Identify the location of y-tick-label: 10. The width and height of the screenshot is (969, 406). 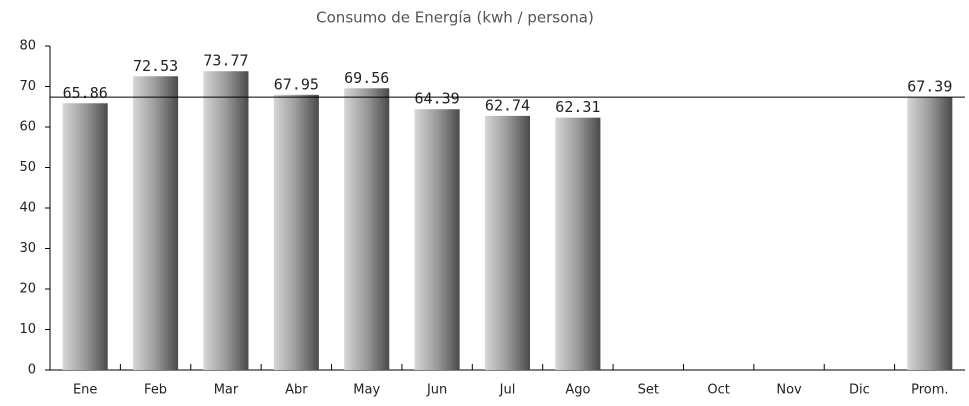
(27, 329).